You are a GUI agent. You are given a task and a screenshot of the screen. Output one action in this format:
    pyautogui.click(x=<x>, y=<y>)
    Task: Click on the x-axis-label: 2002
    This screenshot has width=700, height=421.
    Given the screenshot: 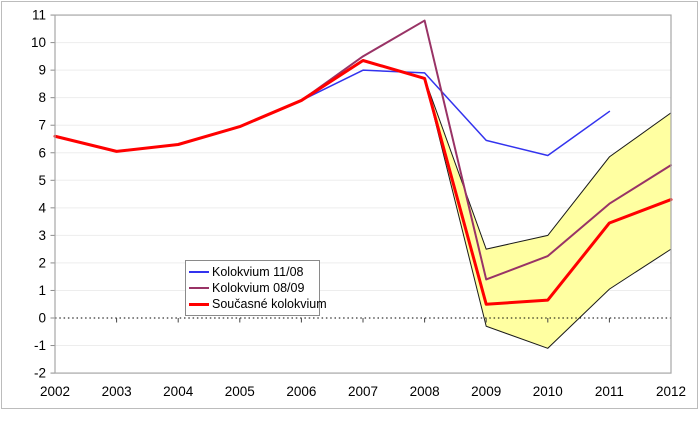 What is the action you would take?
    pyautogui.click(x=55, y=391)
    